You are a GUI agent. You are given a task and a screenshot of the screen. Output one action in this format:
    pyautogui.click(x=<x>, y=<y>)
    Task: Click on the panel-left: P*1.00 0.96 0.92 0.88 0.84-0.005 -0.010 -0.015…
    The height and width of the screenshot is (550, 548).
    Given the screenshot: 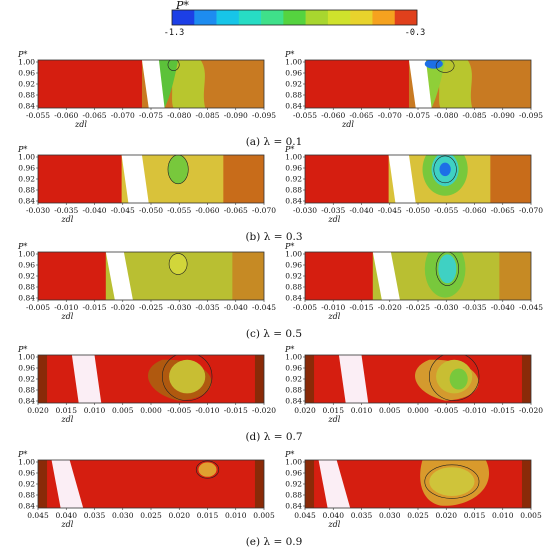 What is the action you would take?
    pyautogui.click(x=146, y=281)
    